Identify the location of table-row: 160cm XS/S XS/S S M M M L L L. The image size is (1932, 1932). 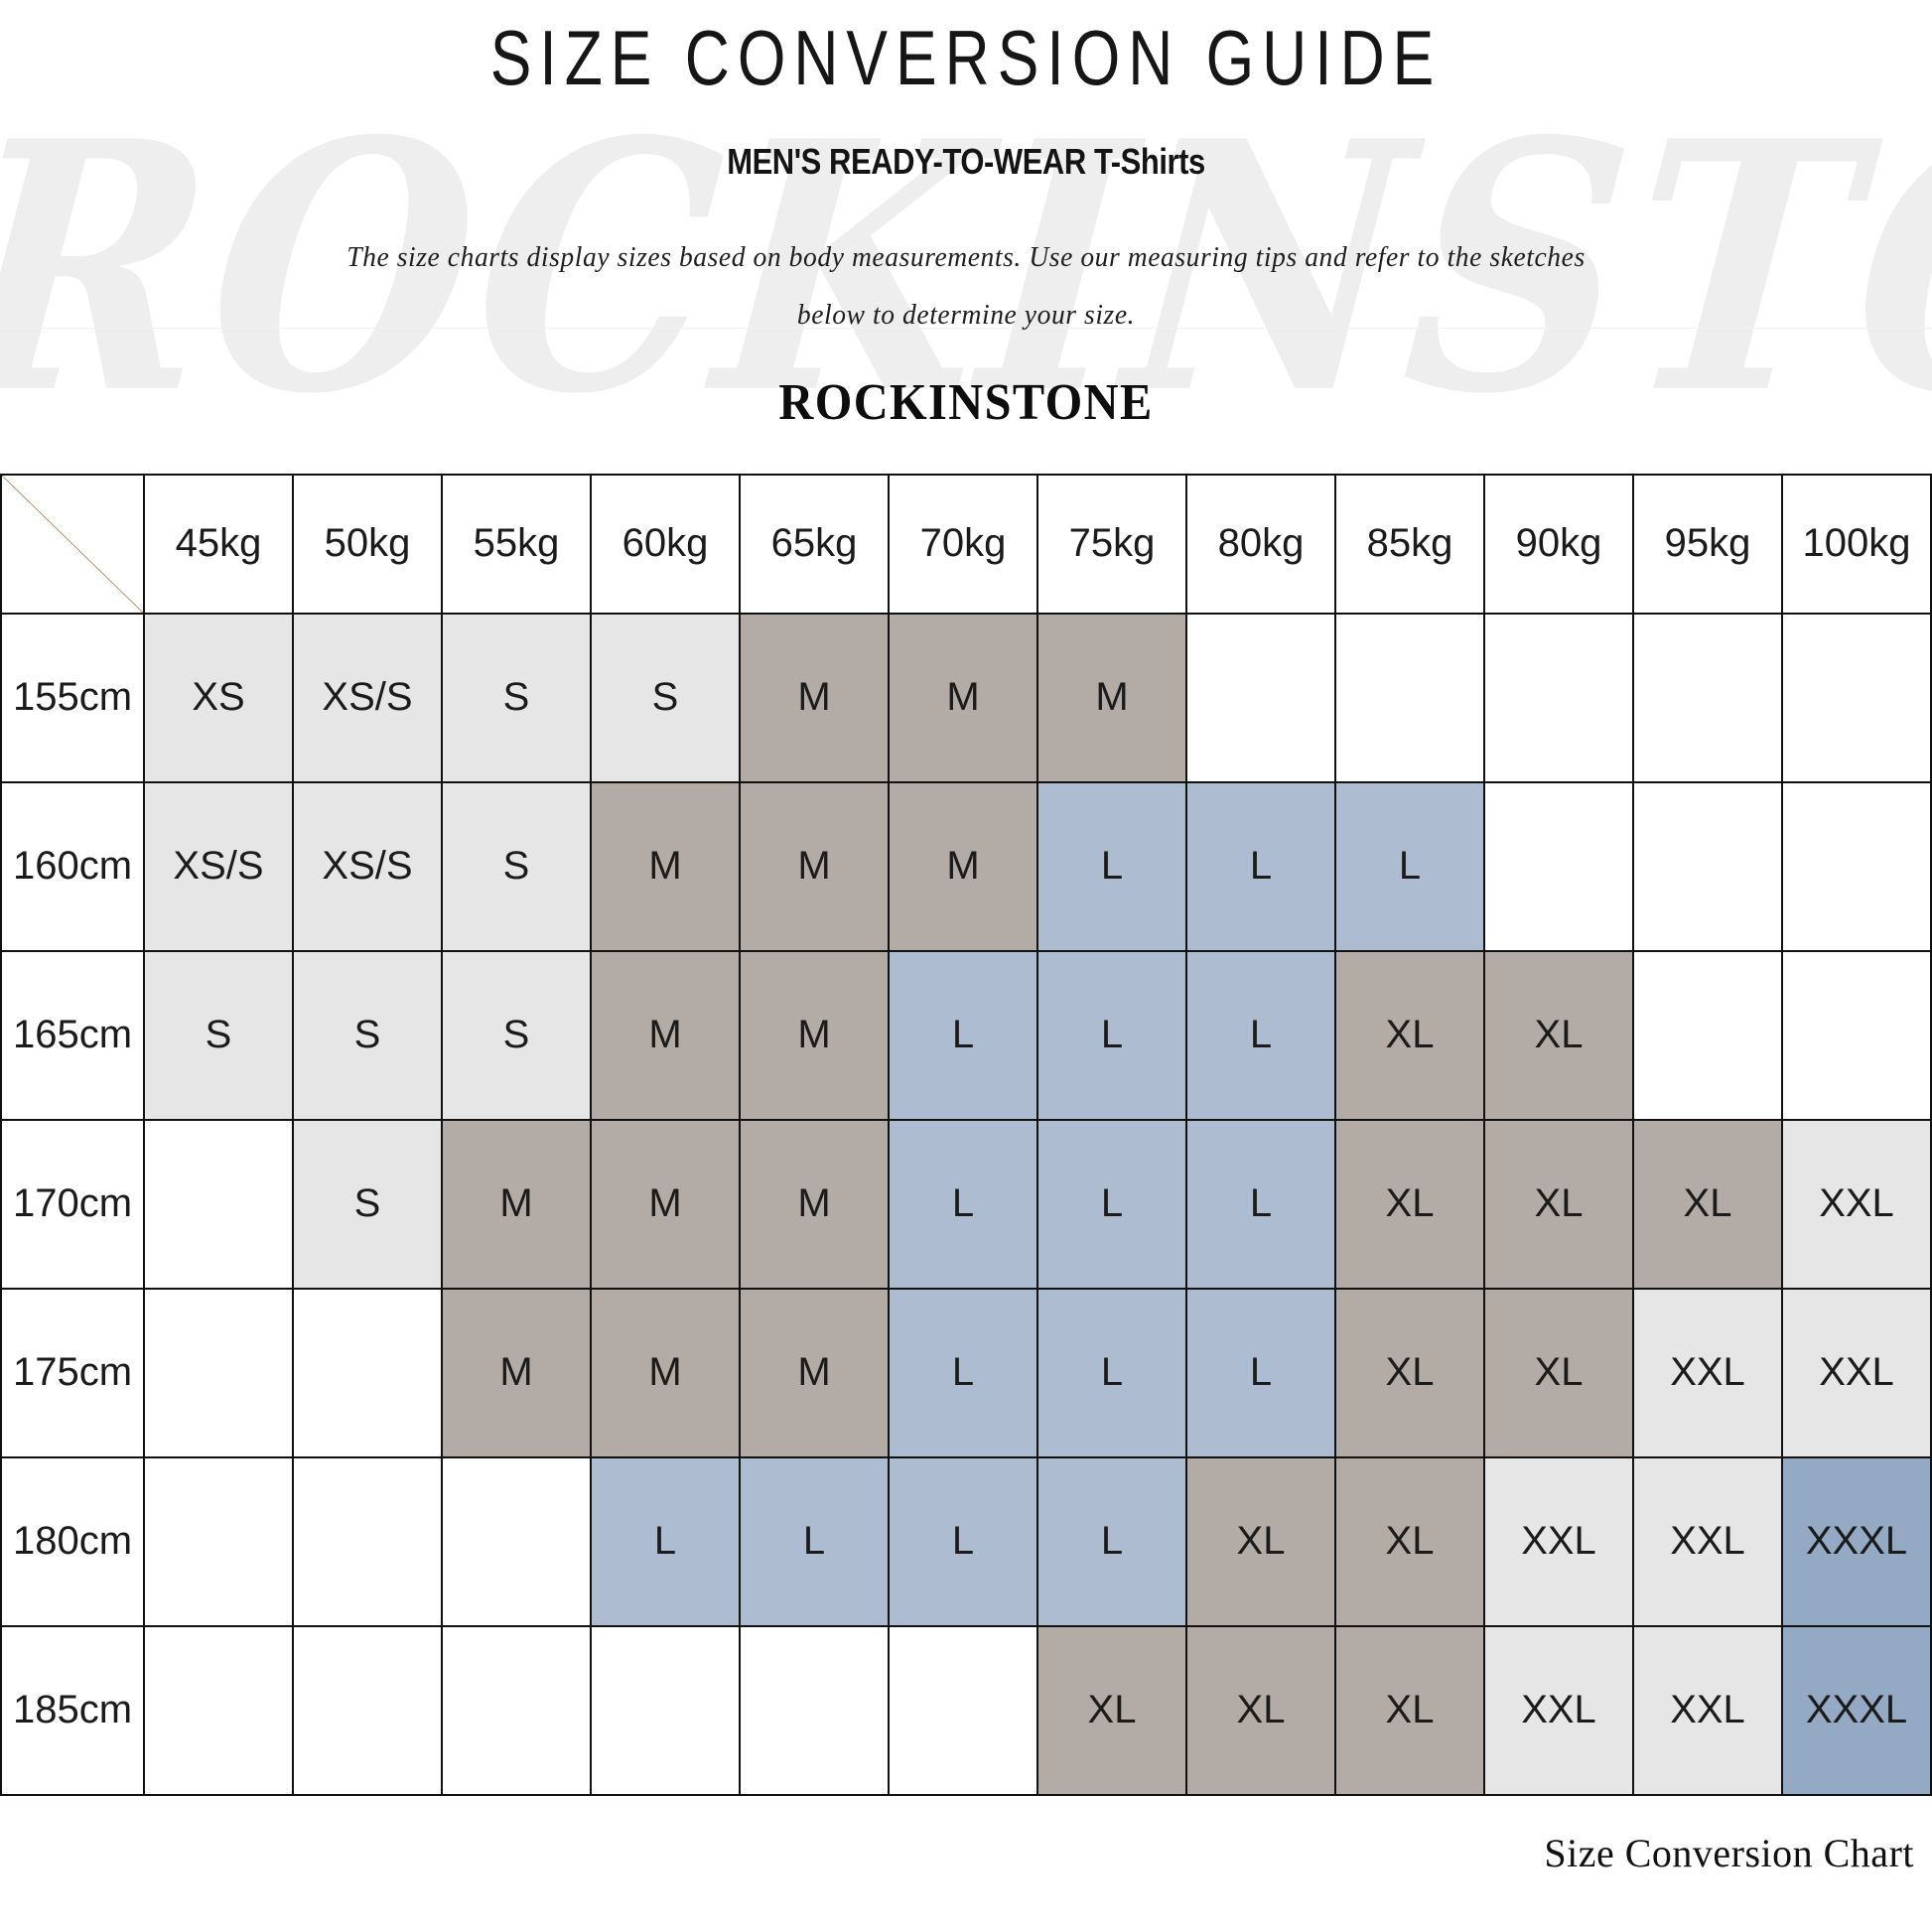
(966, 866).